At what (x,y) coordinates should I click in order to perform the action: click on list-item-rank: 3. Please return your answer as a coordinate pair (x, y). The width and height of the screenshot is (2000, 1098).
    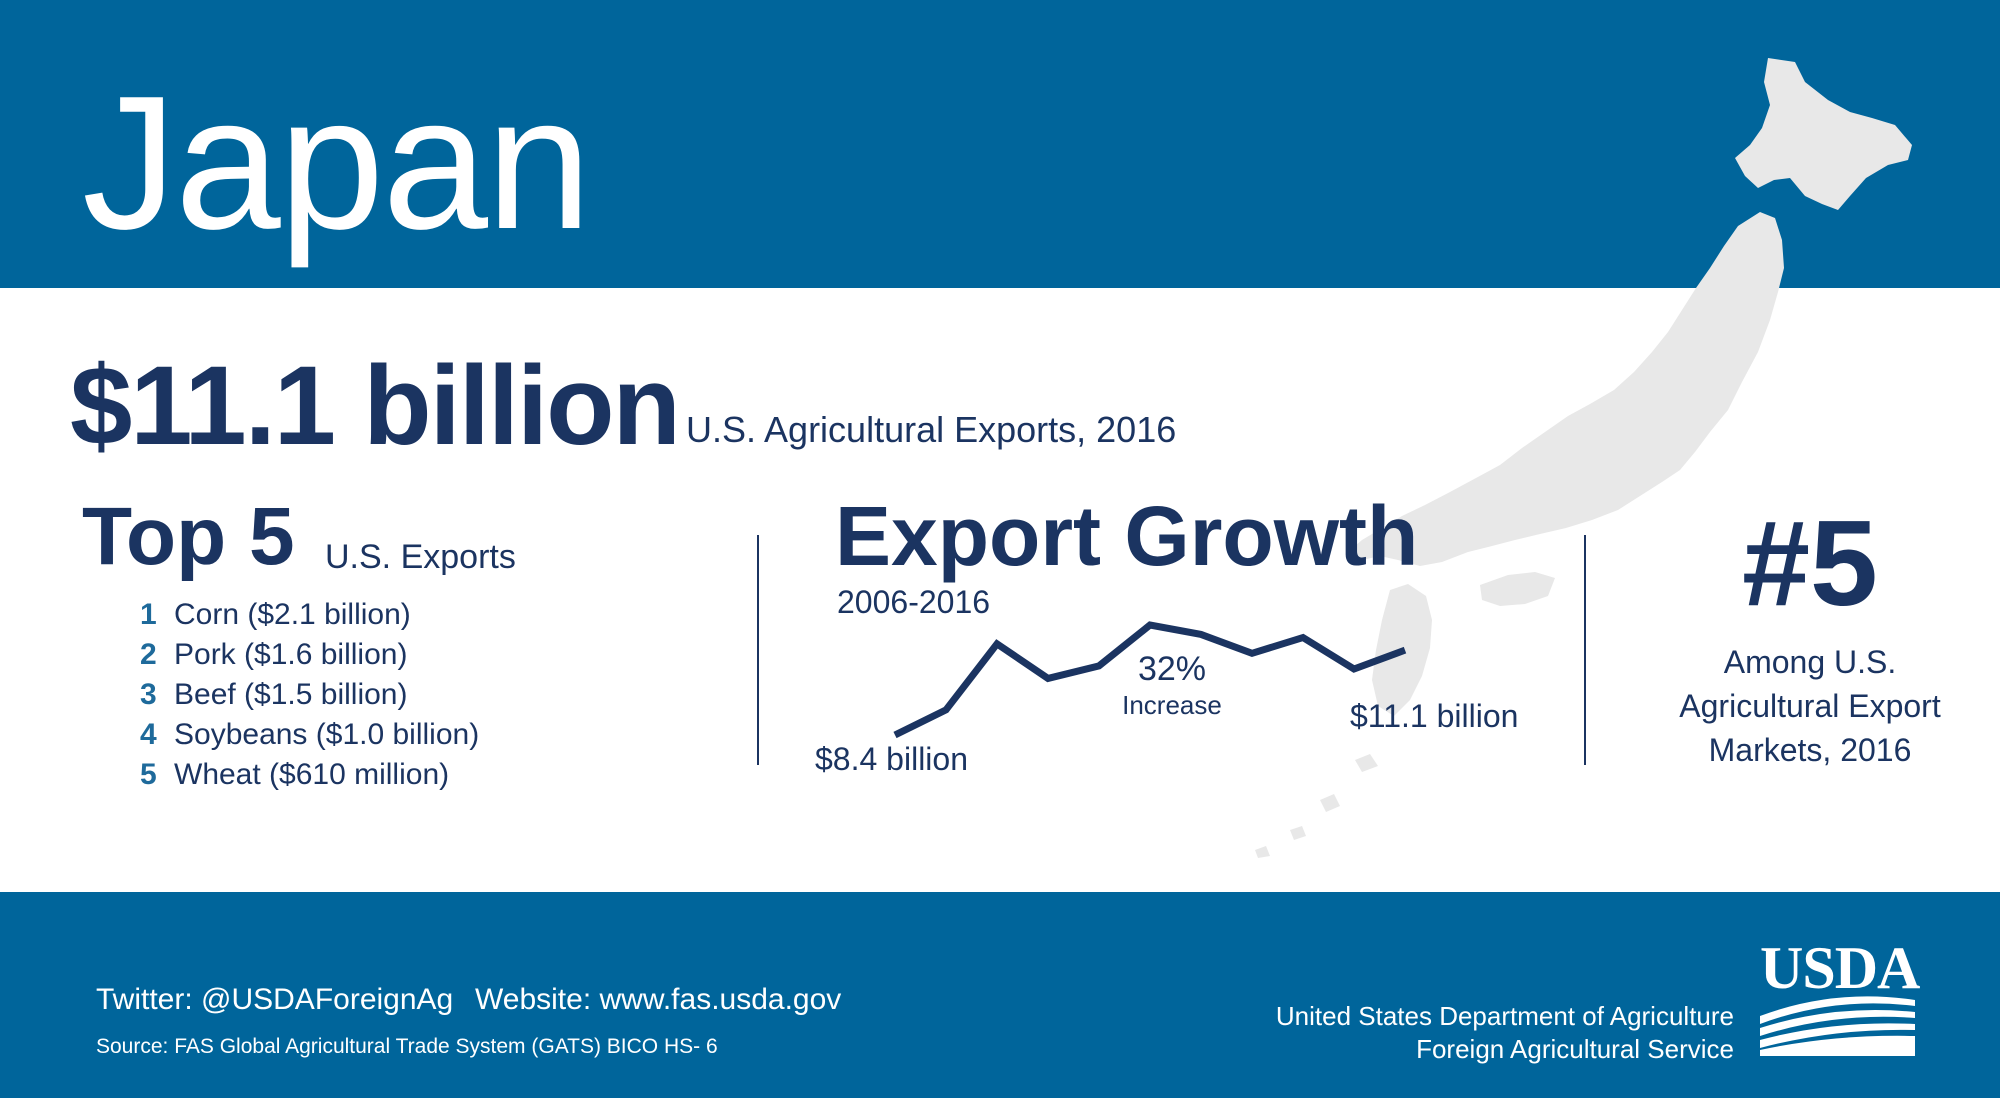
    Looking at the image, I should click on (148, 694).